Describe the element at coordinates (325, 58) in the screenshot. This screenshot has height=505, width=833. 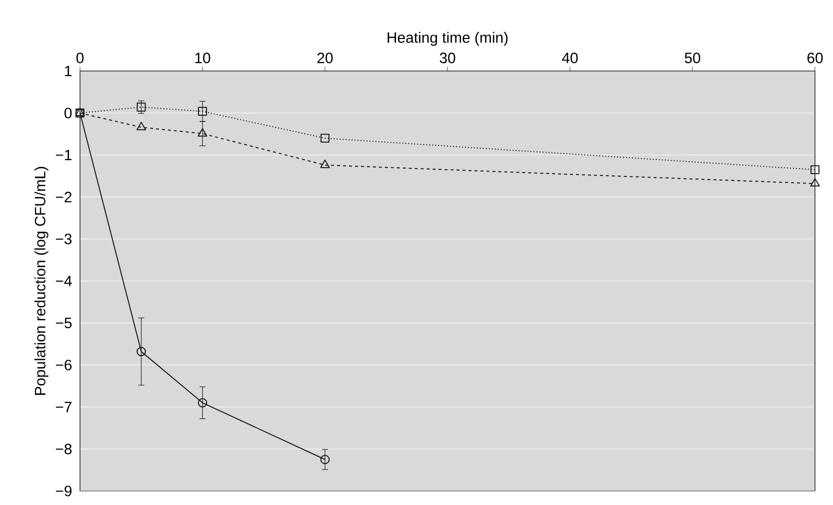
I see `x-tick-label: 20` at that location.